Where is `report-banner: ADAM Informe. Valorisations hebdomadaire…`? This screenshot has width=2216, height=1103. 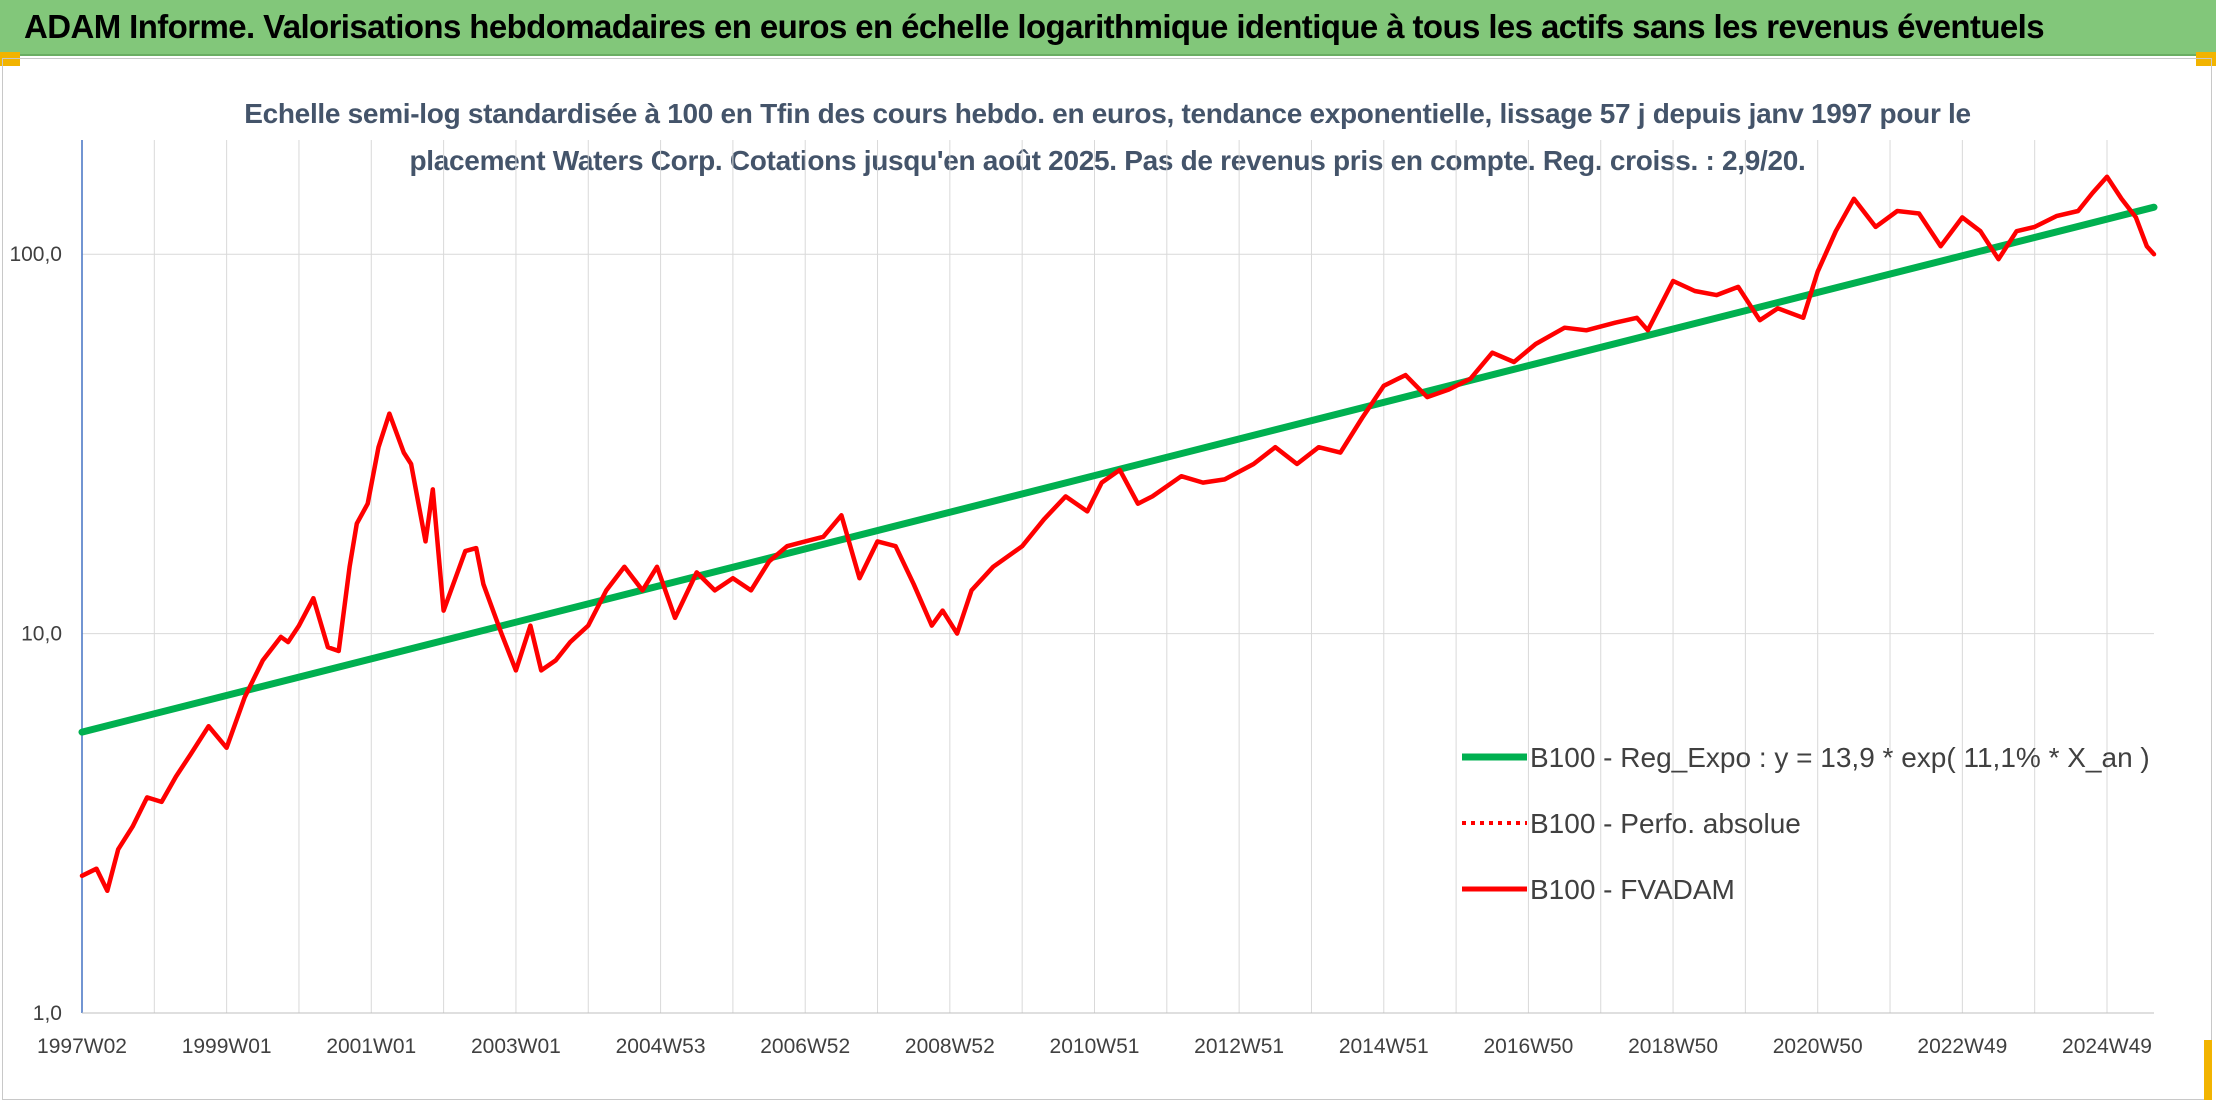 report-banner: ADAM Informe. Valorisations hebdomadaire… is located at coordinates (1108, 28).